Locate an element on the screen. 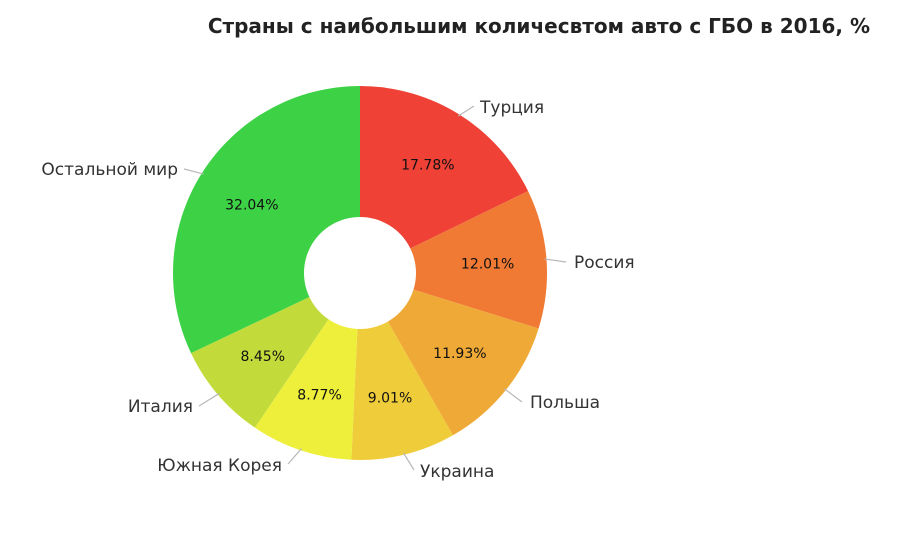 The height and width of the screenshot is (535, 900). category-label-rest-of-world: Остальной мир is located at coordinates (109, 170).